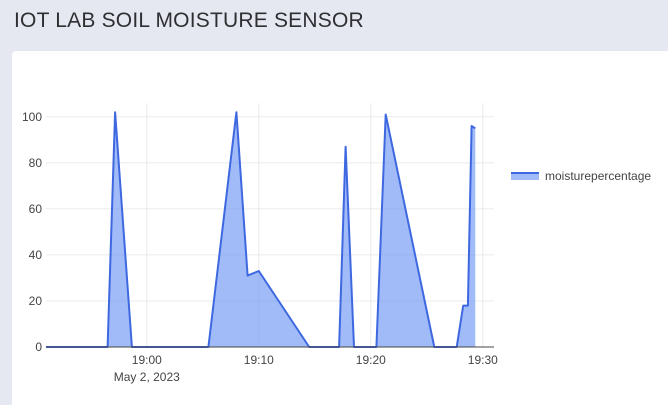  What do you see at coordinates (371, 360) in the screenshot?
I see `x-tick-label: 19:20` at bounding box center [371, 360].